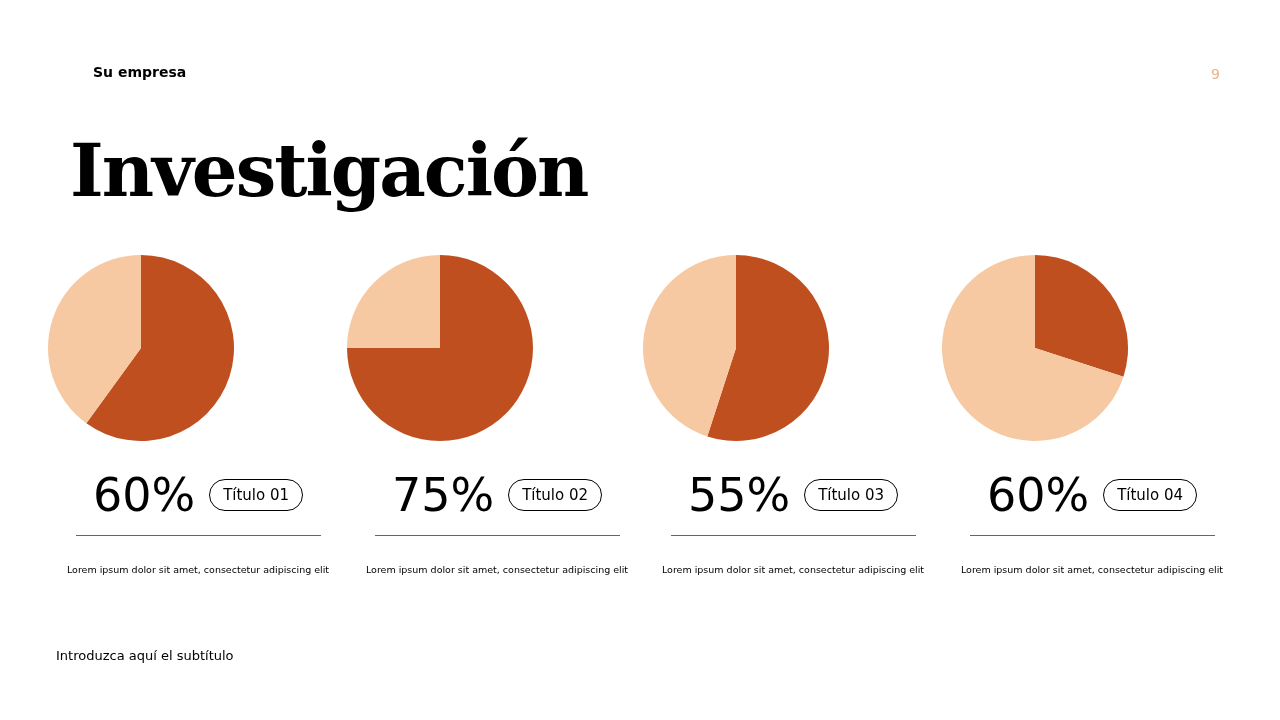 Image resolution: width=1280 pixels, height=720 pixels. Describe the element at coordinates (739, 495) in the screenshot. I see `text: 55%` at that location.